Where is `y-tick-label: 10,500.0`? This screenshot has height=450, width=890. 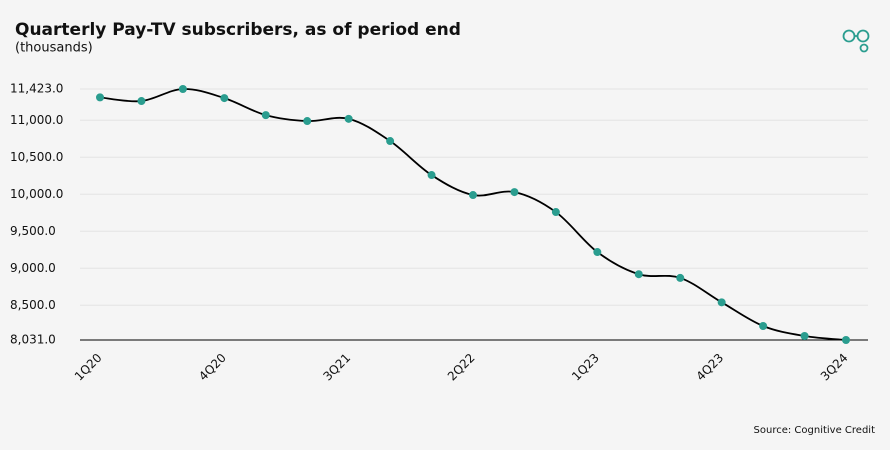 y-tick-label: 10,500.0 is located at coordinates (36, 157).